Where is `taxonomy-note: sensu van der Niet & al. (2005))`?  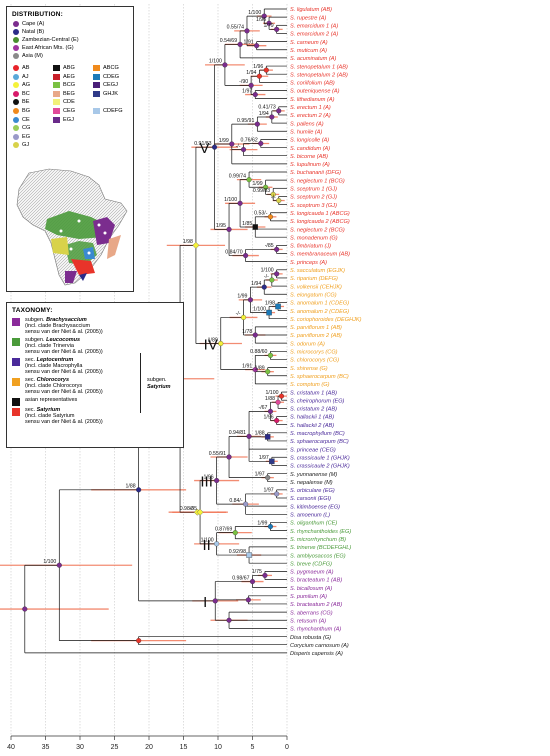 taxonomy-note: sensu van der Niet & al. (2005)) is located at coordinates (64, 332).